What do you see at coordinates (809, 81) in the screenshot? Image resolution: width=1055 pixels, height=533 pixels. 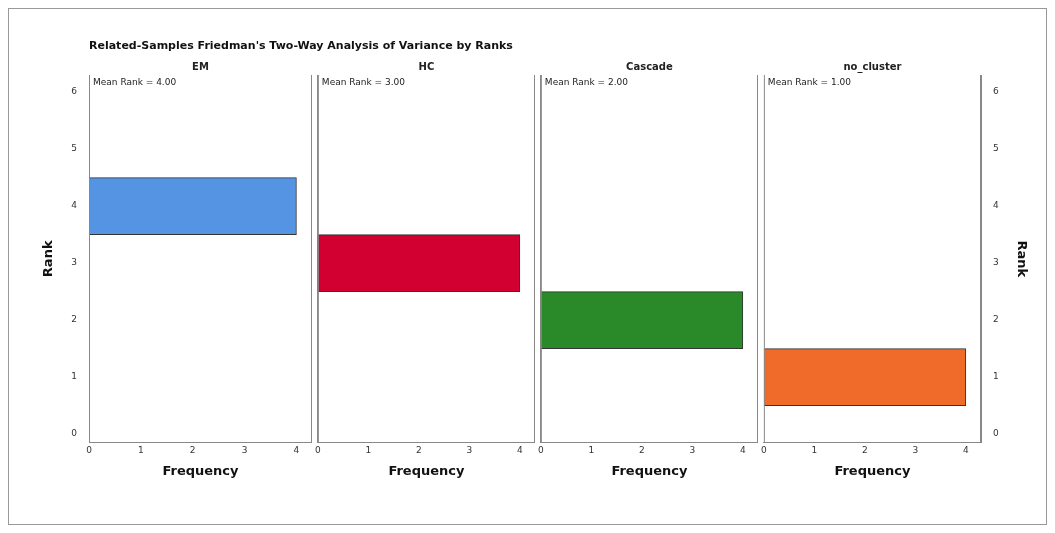 I see `annotation: Mean Rank = 1.00` at bounding box center [809, 81].